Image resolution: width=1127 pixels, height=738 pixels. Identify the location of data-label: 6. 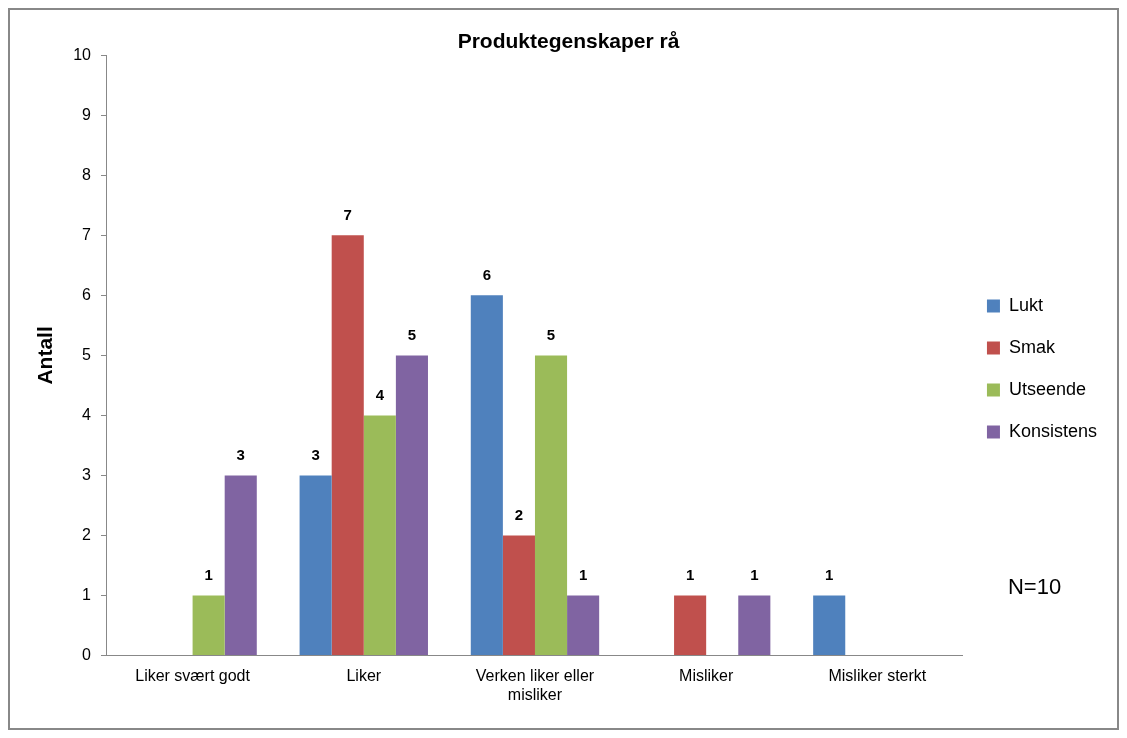
(486, 274).